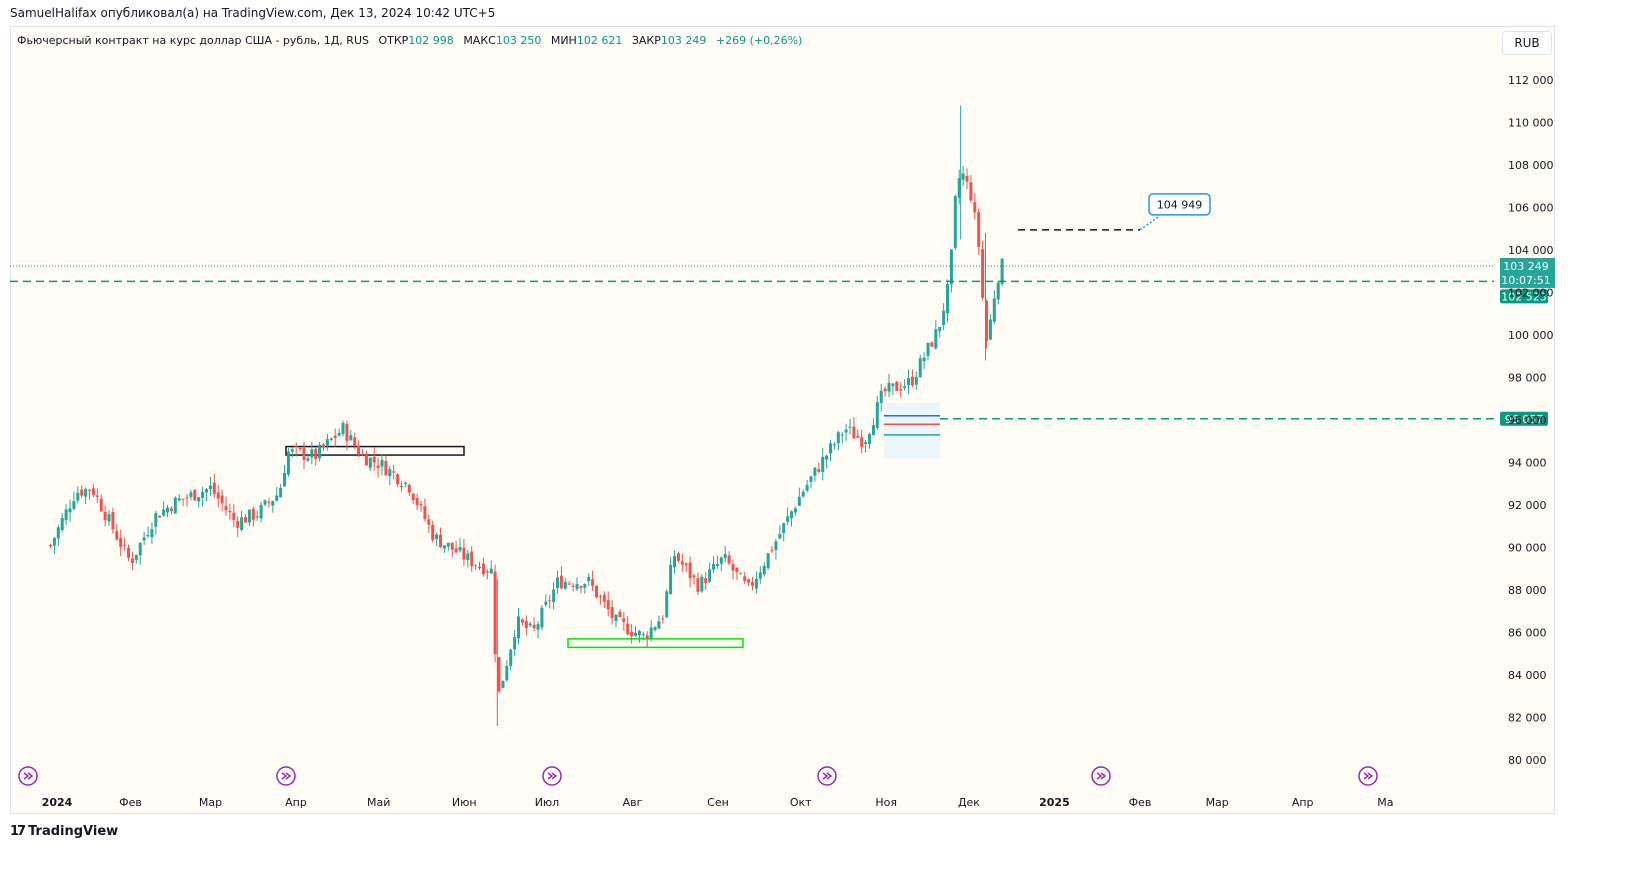 The width and height of the screenshot is (1634, 885). What do you see at coordinates (1531, 335) in the screenshot?
I see `y-tick-label: 100 000` at bounding box center [1531, 335].